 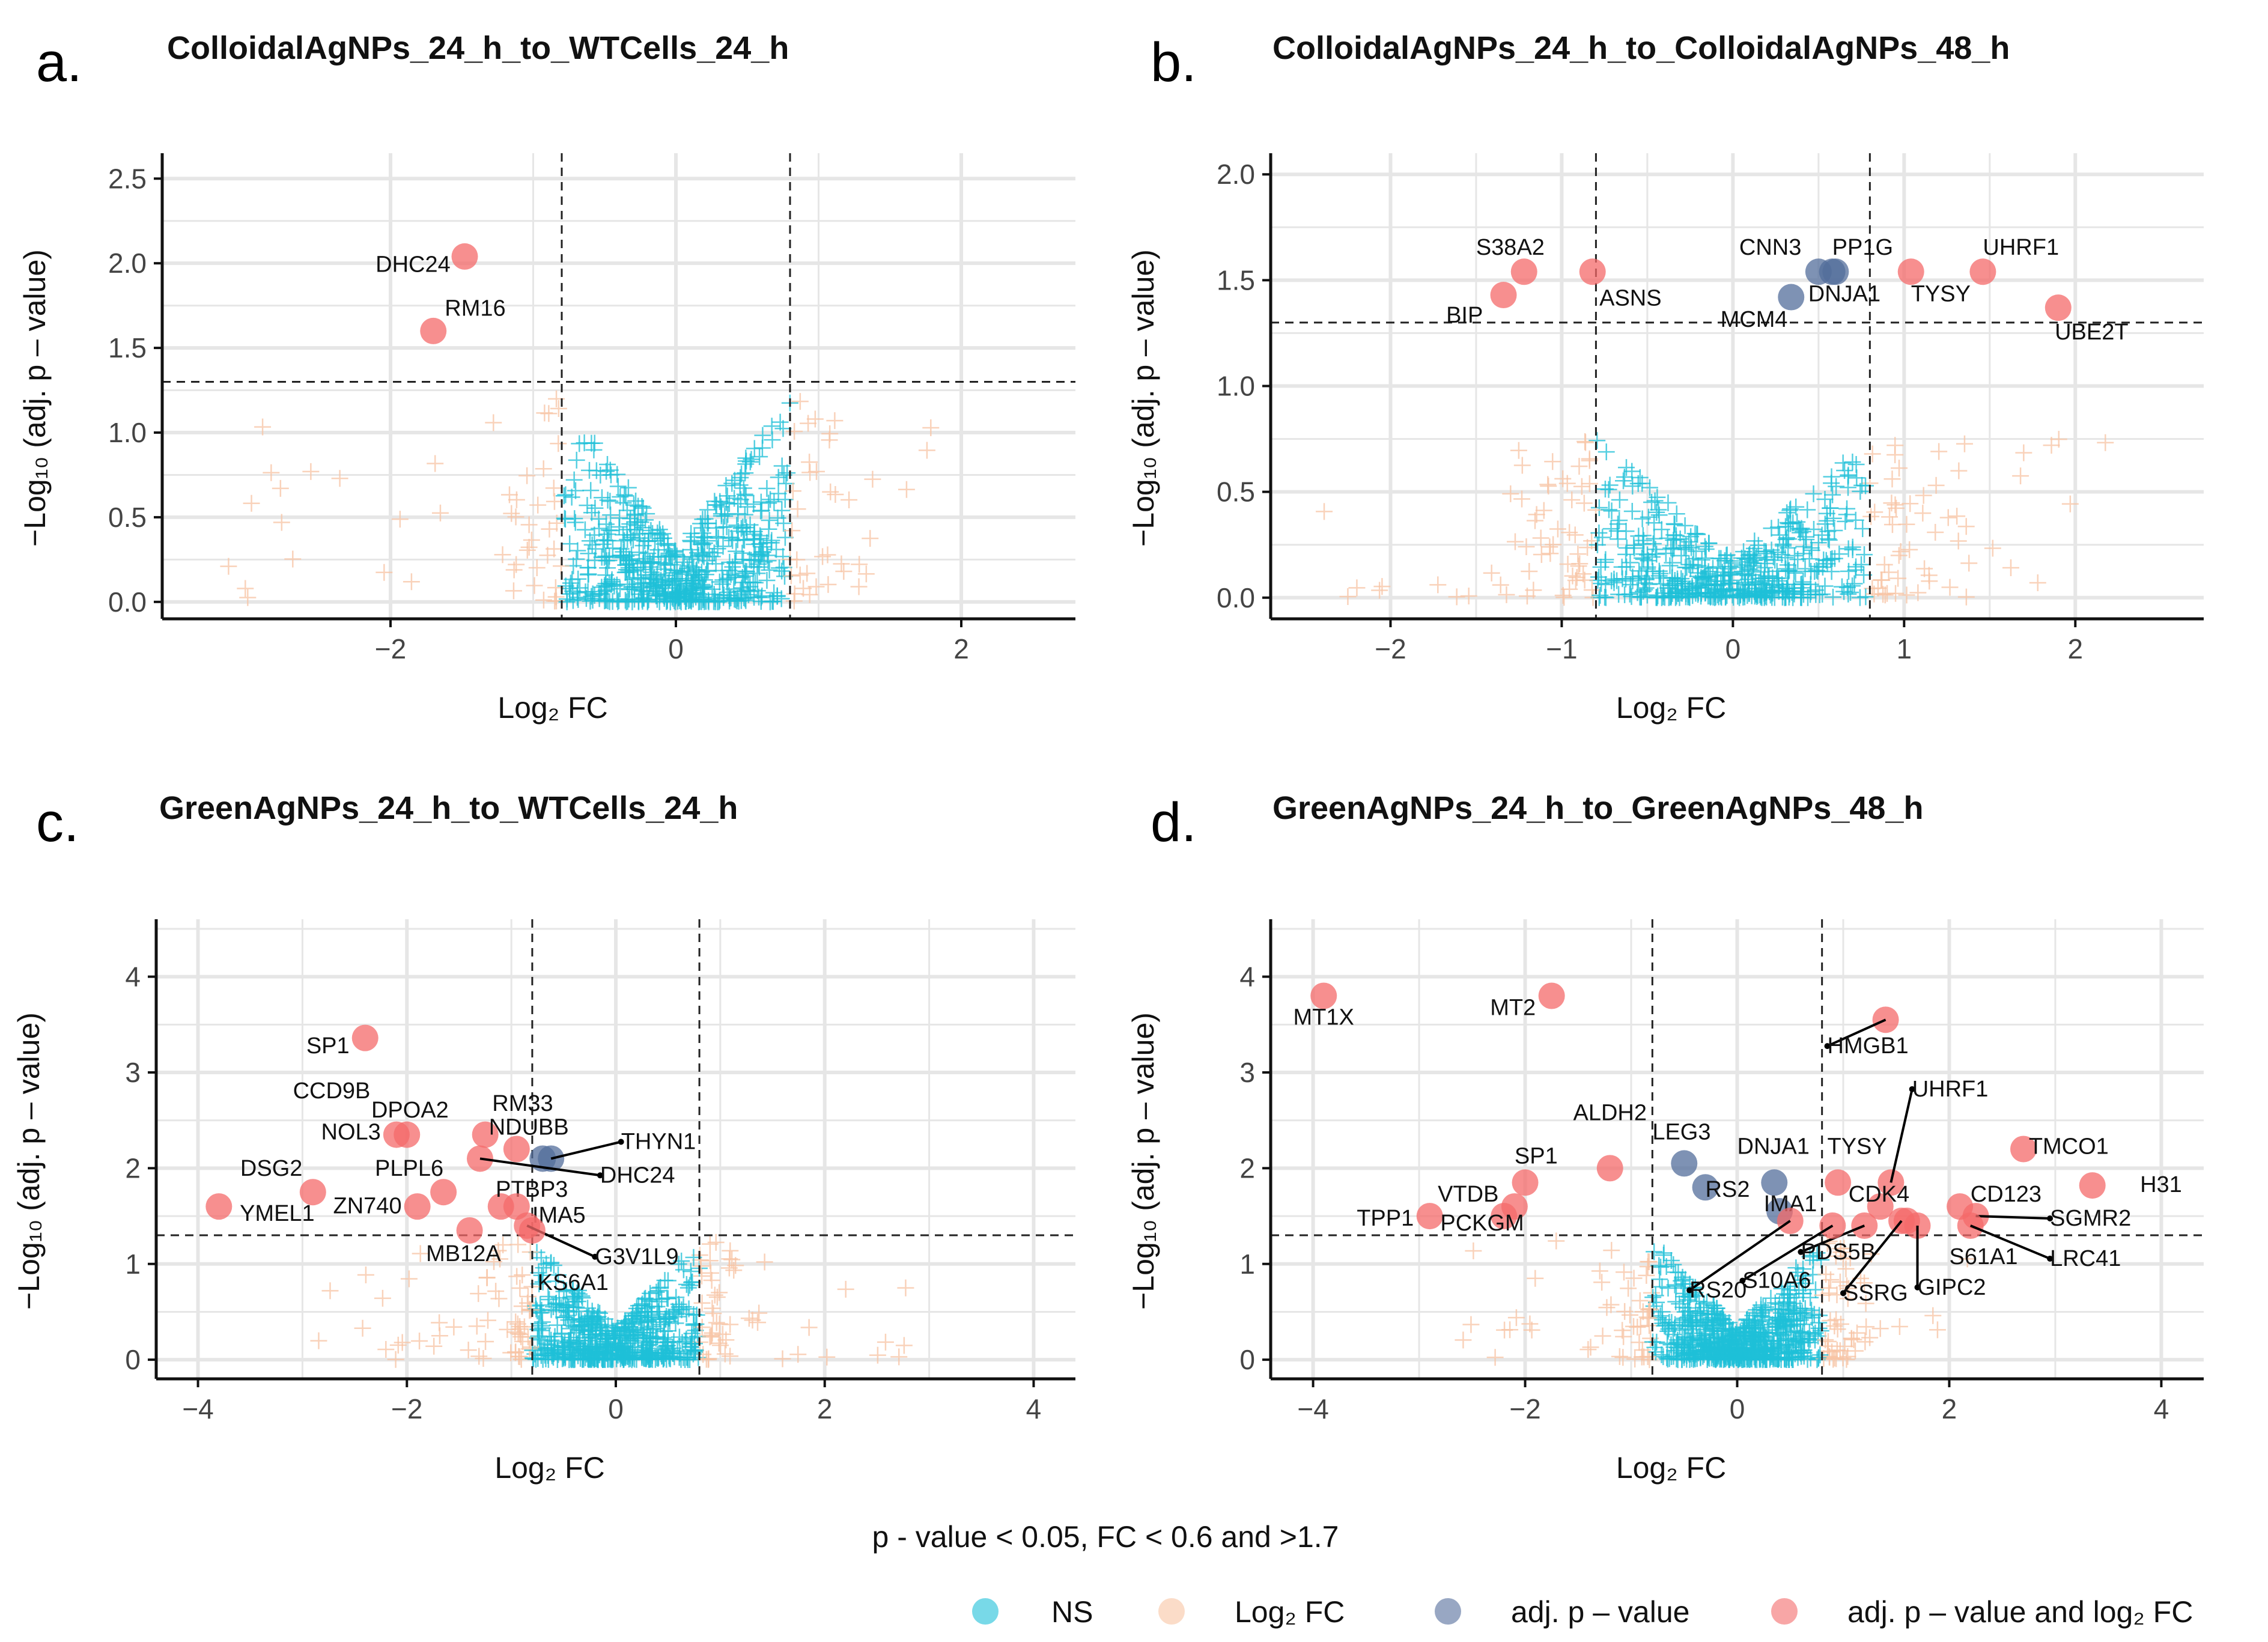 What do you see at coordinates (1738, 1409) in the screenshot?
I see `x-tick-label: 0` at bounding box center [1738, 1409].